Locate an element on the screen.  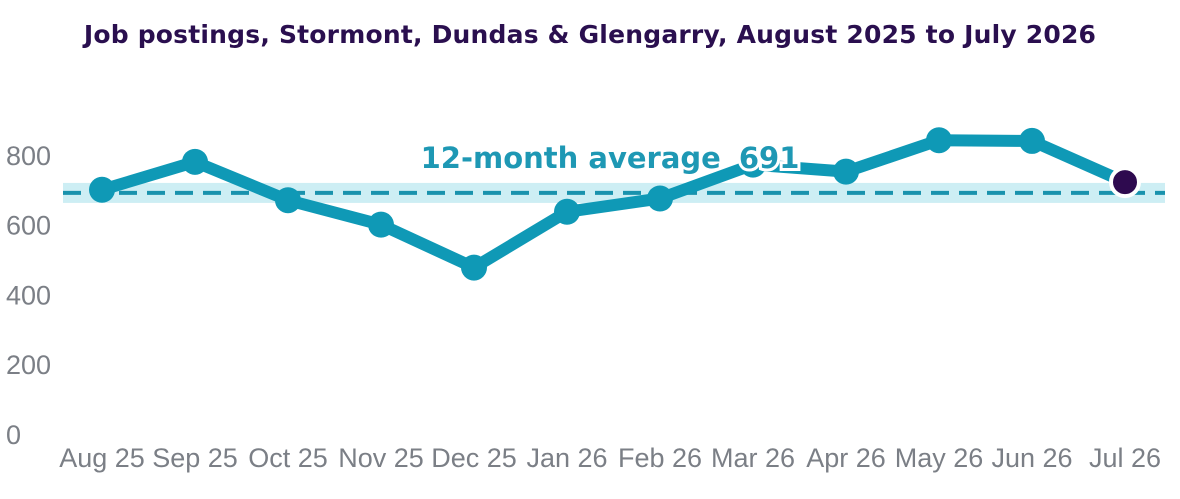
average-label: 12-month average 691 is located at coordinates (610, 158).